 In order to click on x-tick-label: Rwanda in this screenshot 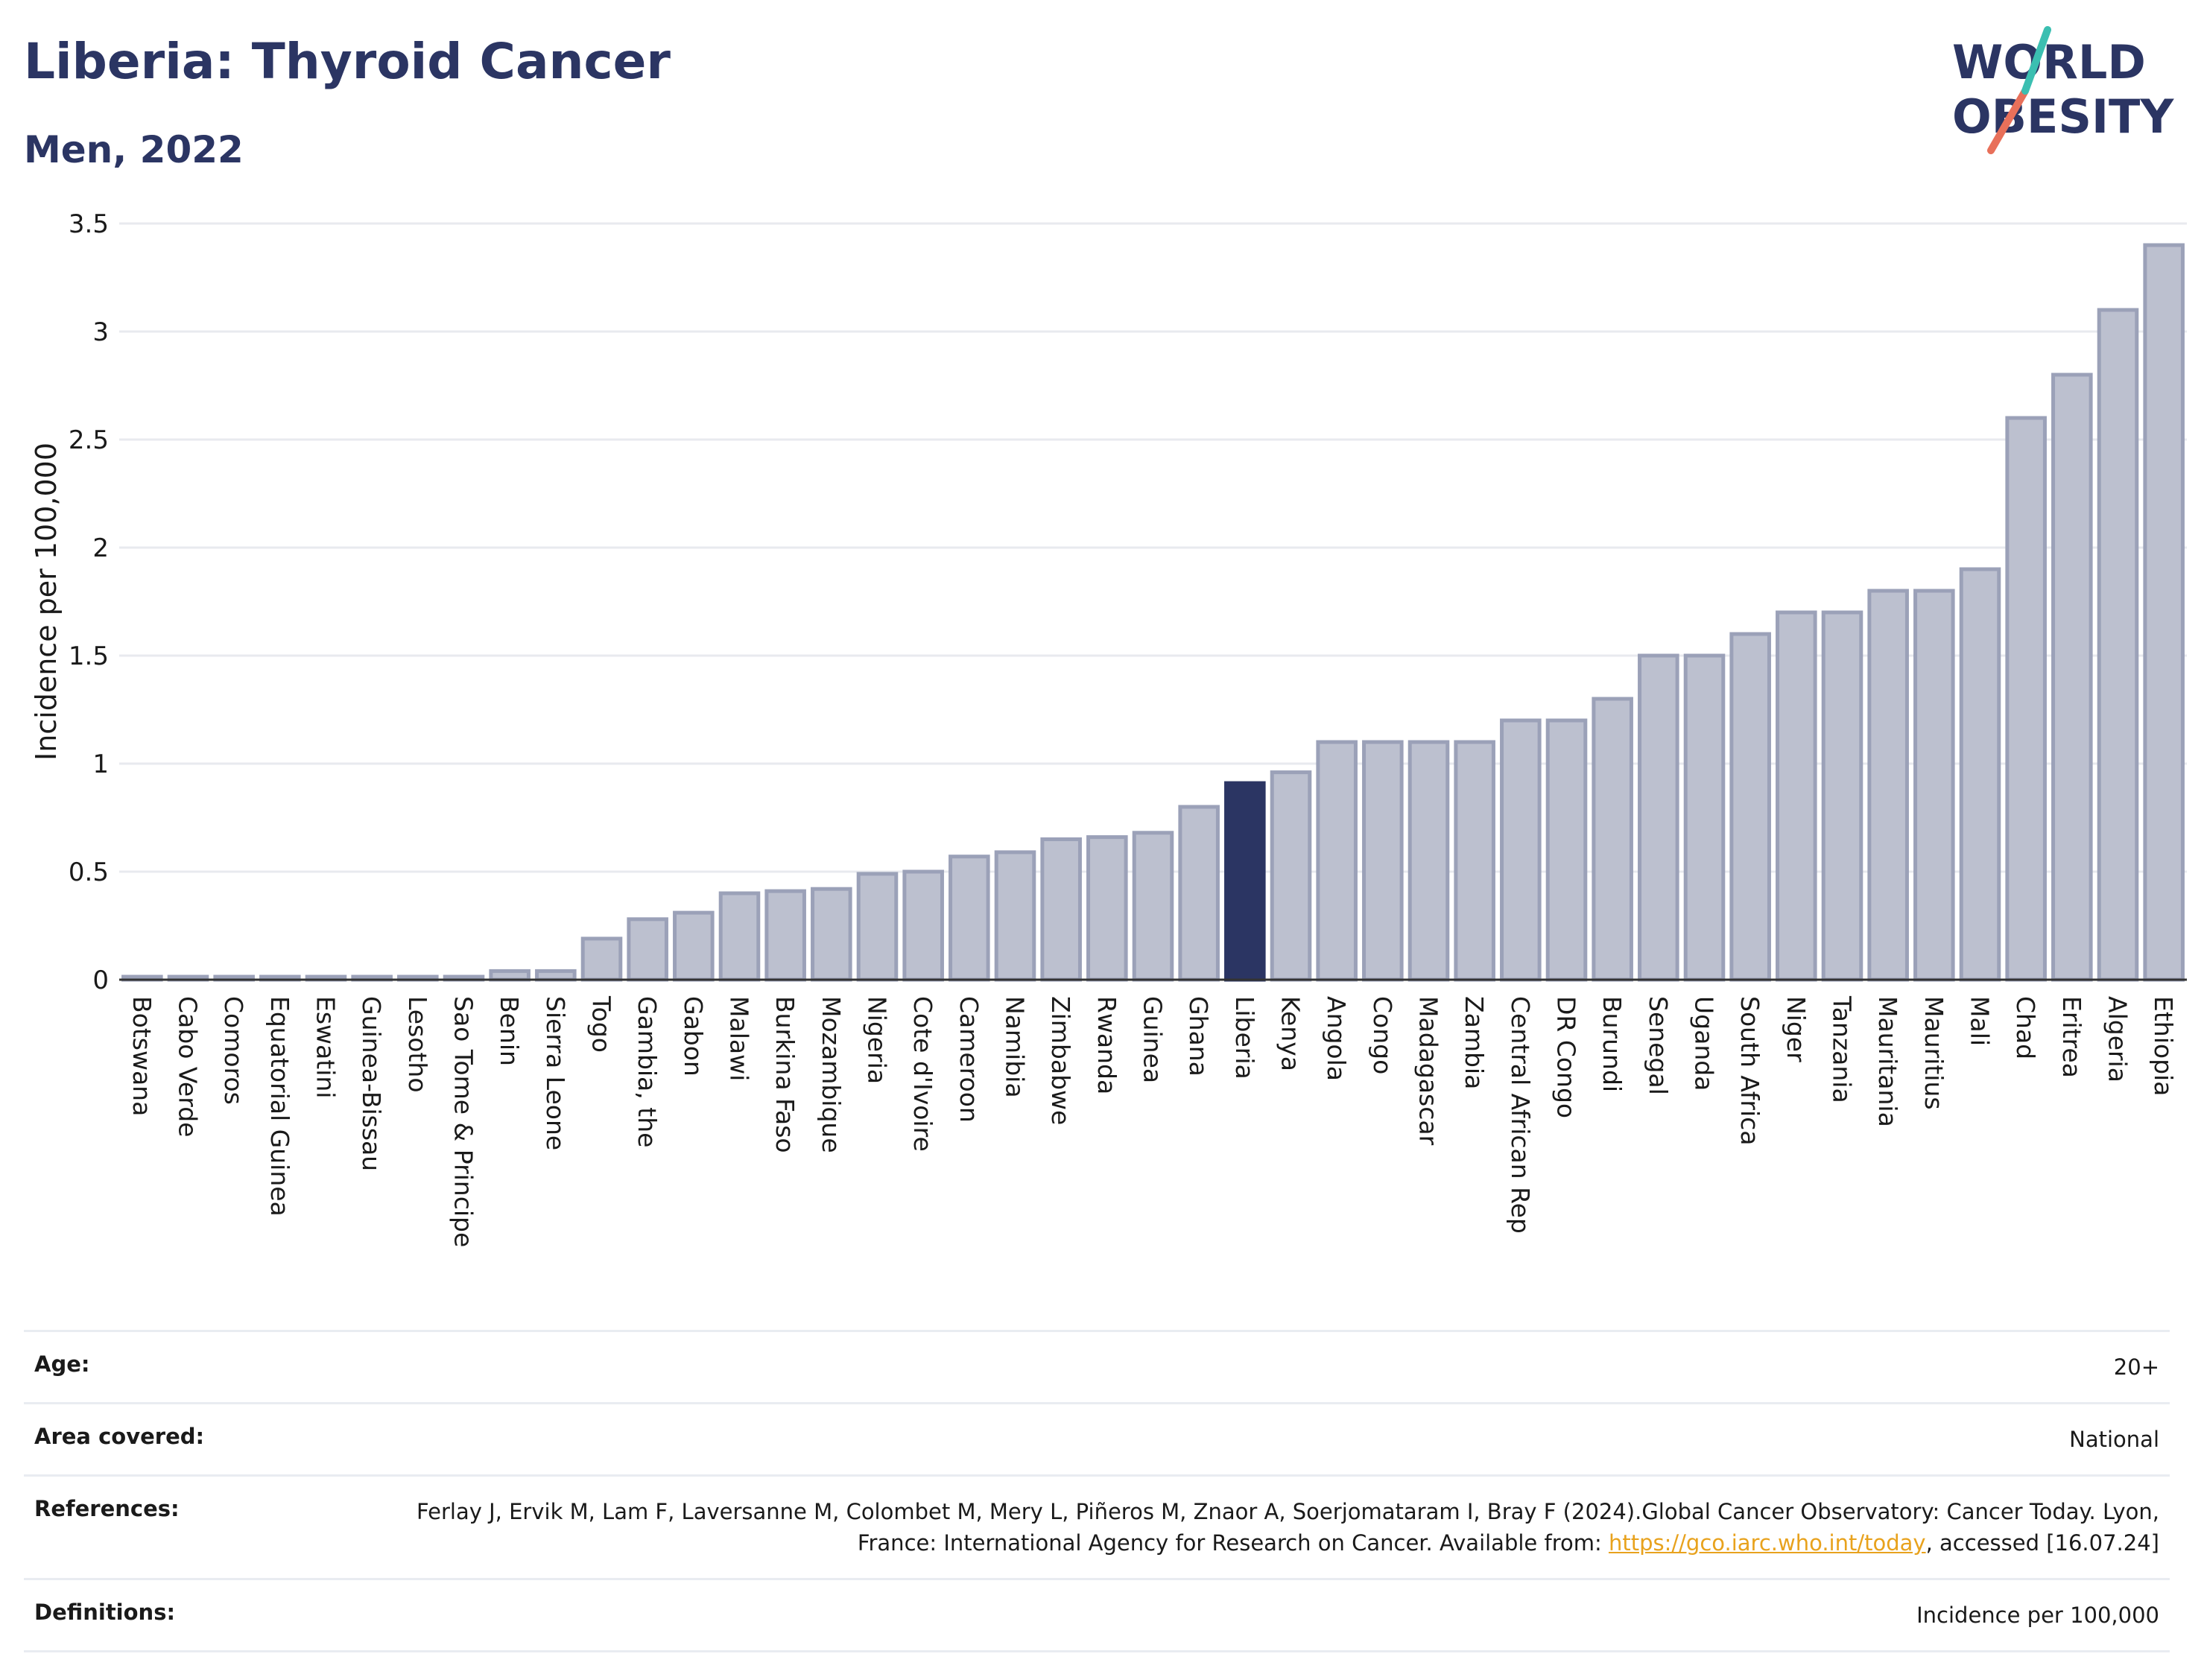, I will do `click(1106, 1045)`.